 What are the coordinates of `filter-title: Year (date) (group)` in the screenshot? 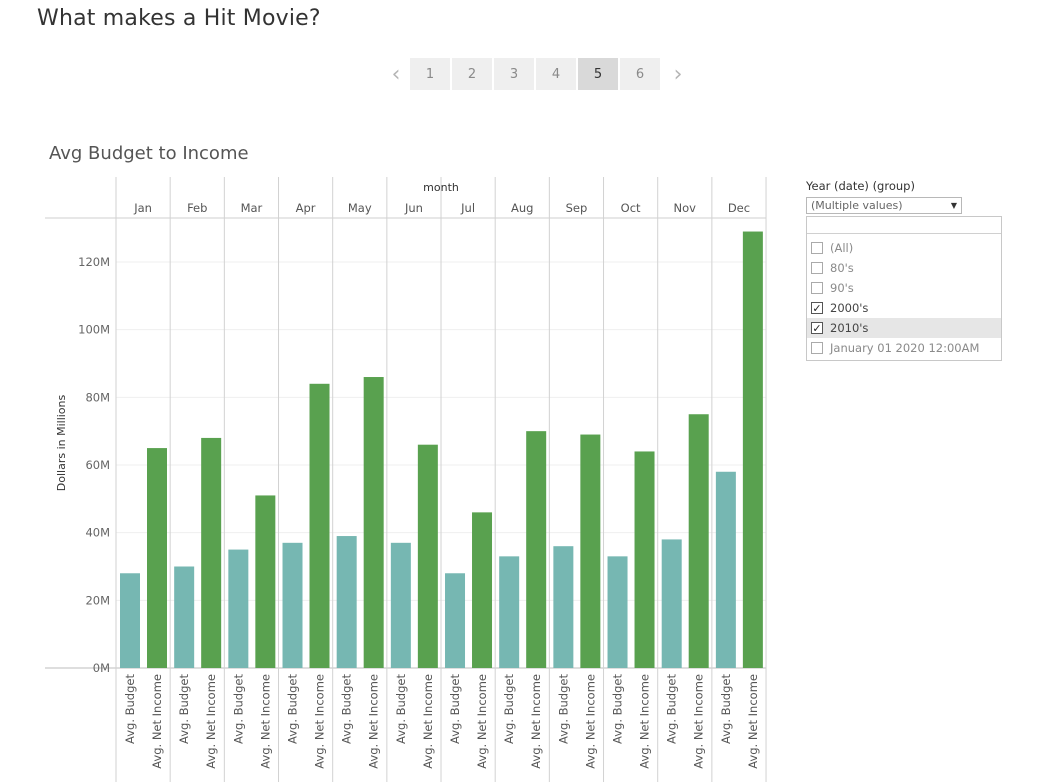 It's located at (860, 186).